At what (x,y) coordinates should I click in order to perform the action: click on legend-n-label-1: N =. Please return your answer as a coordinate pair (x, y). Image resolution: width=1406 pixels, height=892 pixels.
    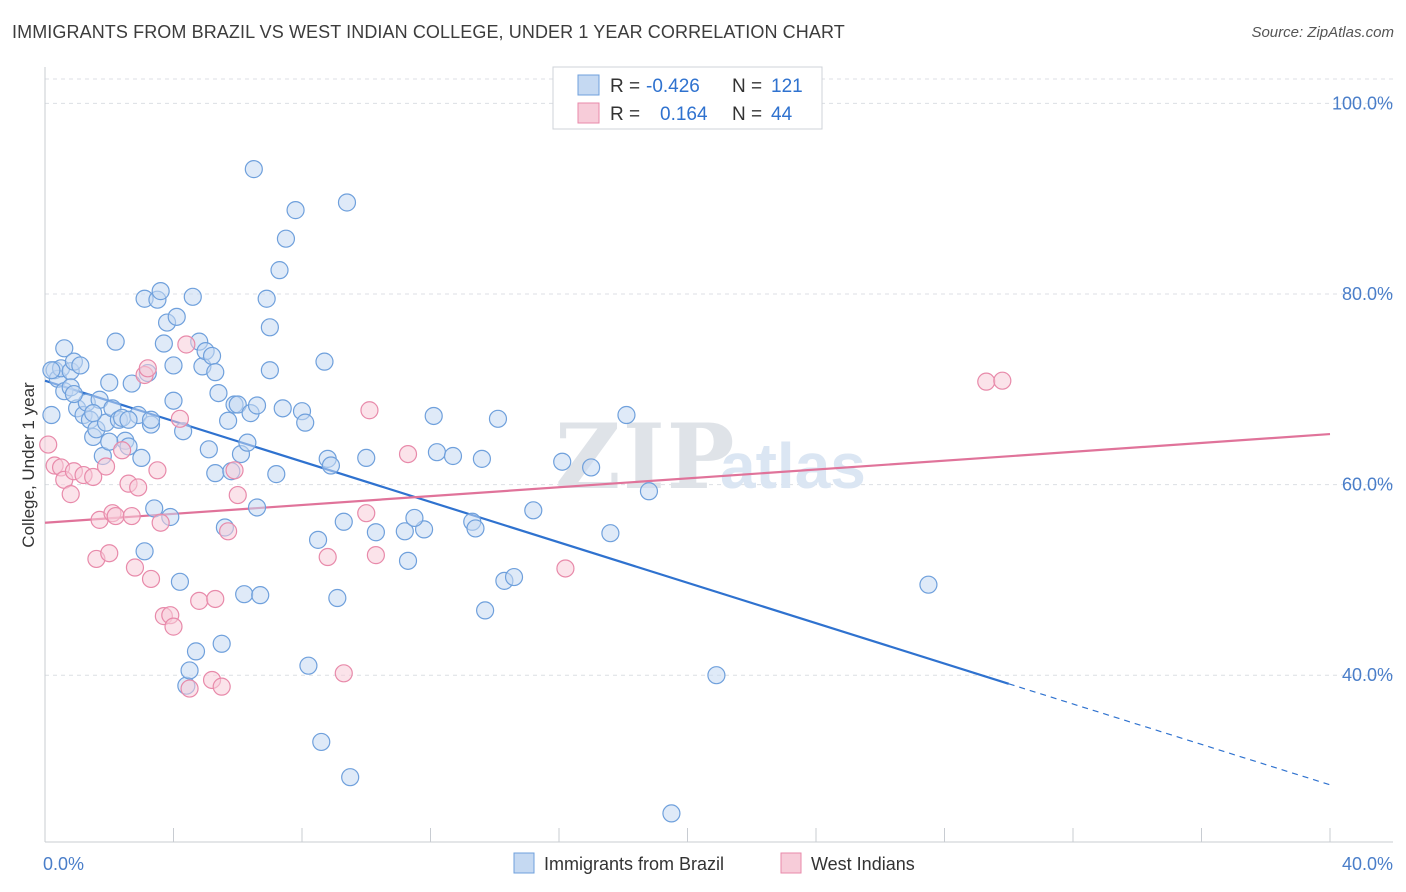
    Looking at the image, I should click on (747, 86).